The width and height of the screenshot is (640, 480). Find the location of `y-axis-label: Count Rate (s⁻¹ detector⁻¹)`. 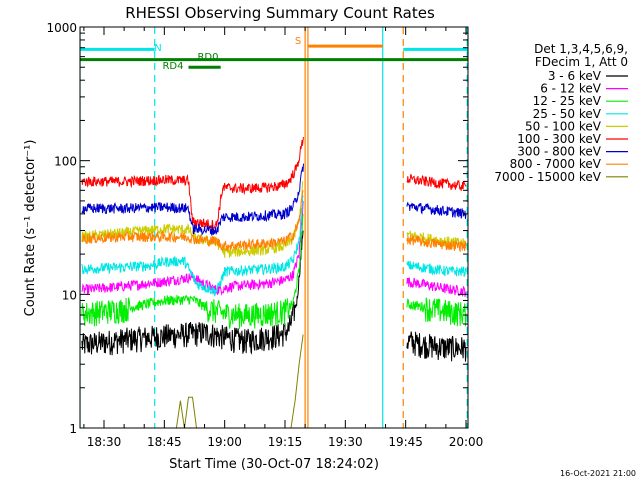

y-axis-label: Count Rate (s⁻¹ detector⁻¹) is located at coordinates (30, 228).